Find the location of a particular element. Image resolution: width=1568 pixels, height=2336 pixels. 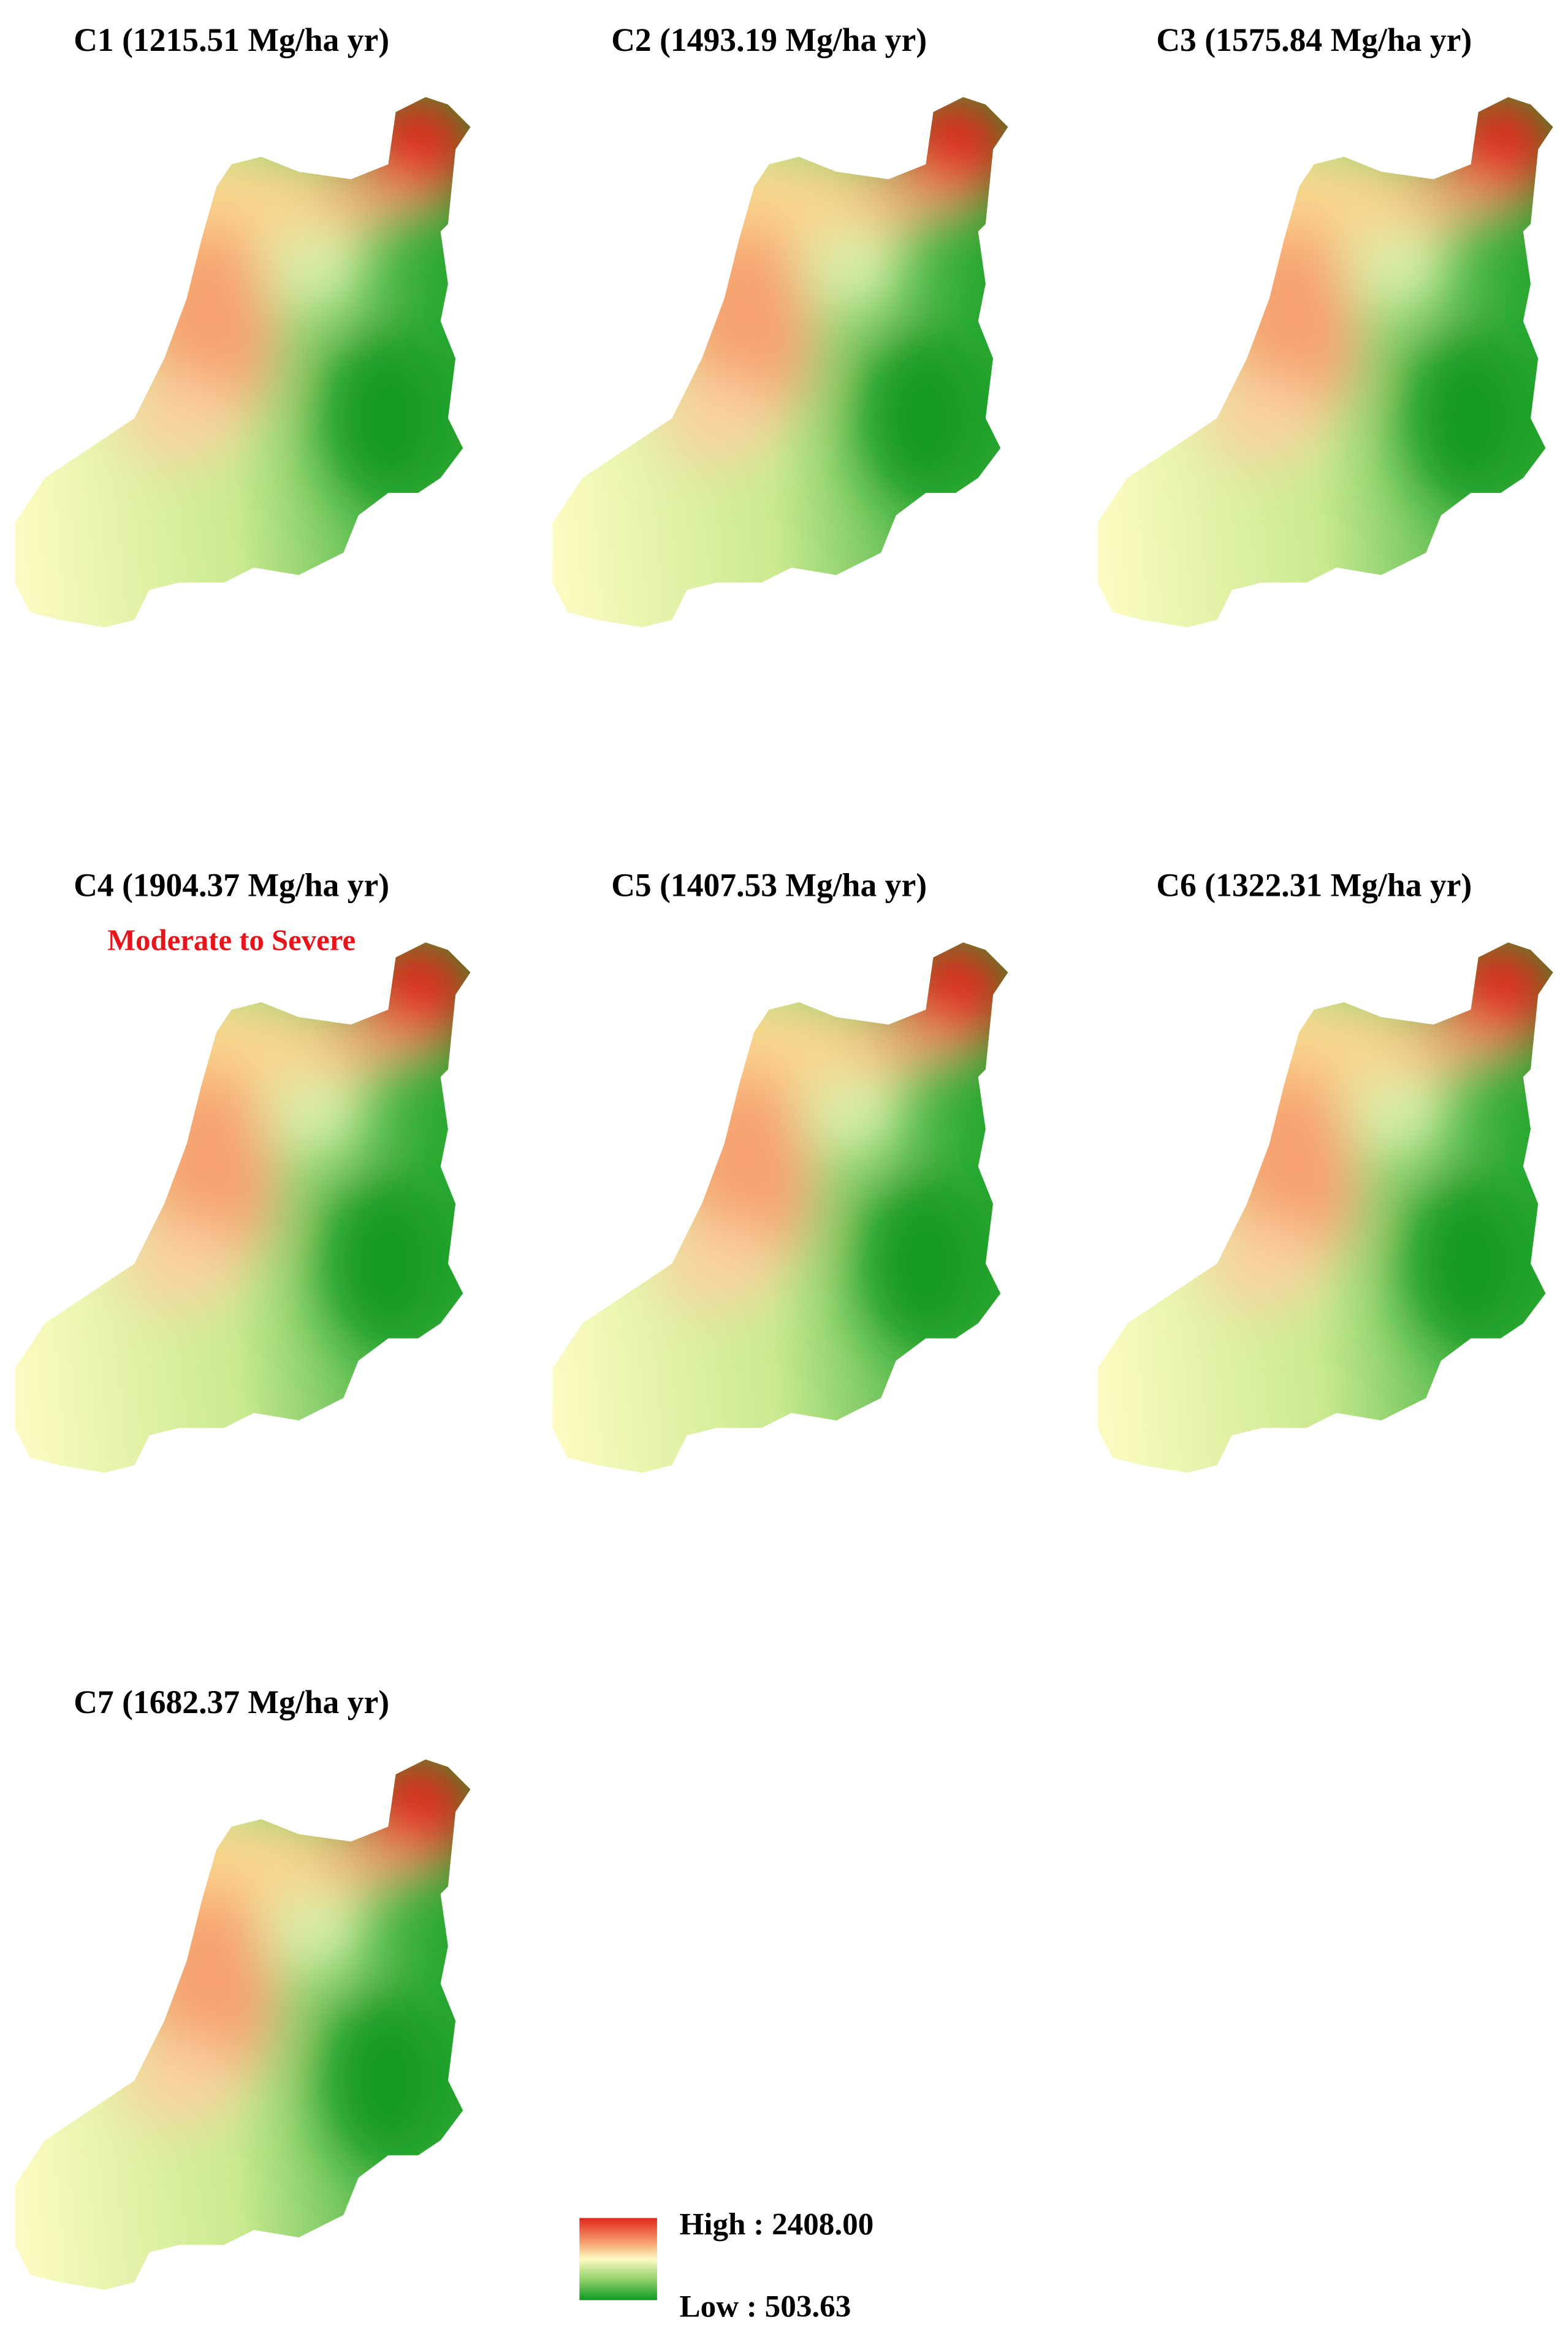

annotation: Moderate to Severe is located at coordinates (232, 940).